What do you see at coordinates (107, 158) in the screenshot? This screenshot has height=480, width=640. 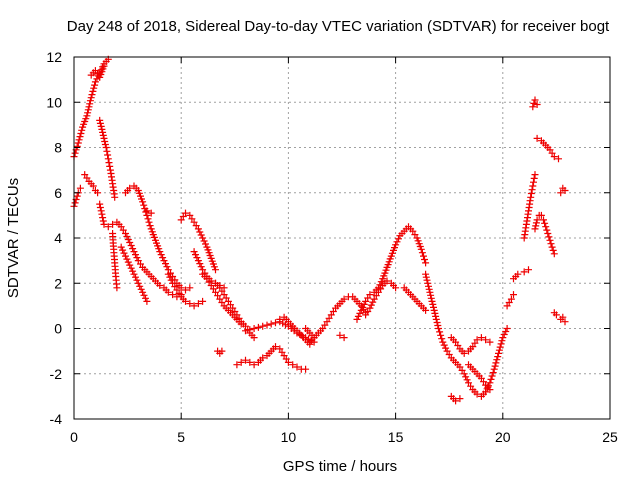 I see `series-arc-e` at bounding box center [107, 158].